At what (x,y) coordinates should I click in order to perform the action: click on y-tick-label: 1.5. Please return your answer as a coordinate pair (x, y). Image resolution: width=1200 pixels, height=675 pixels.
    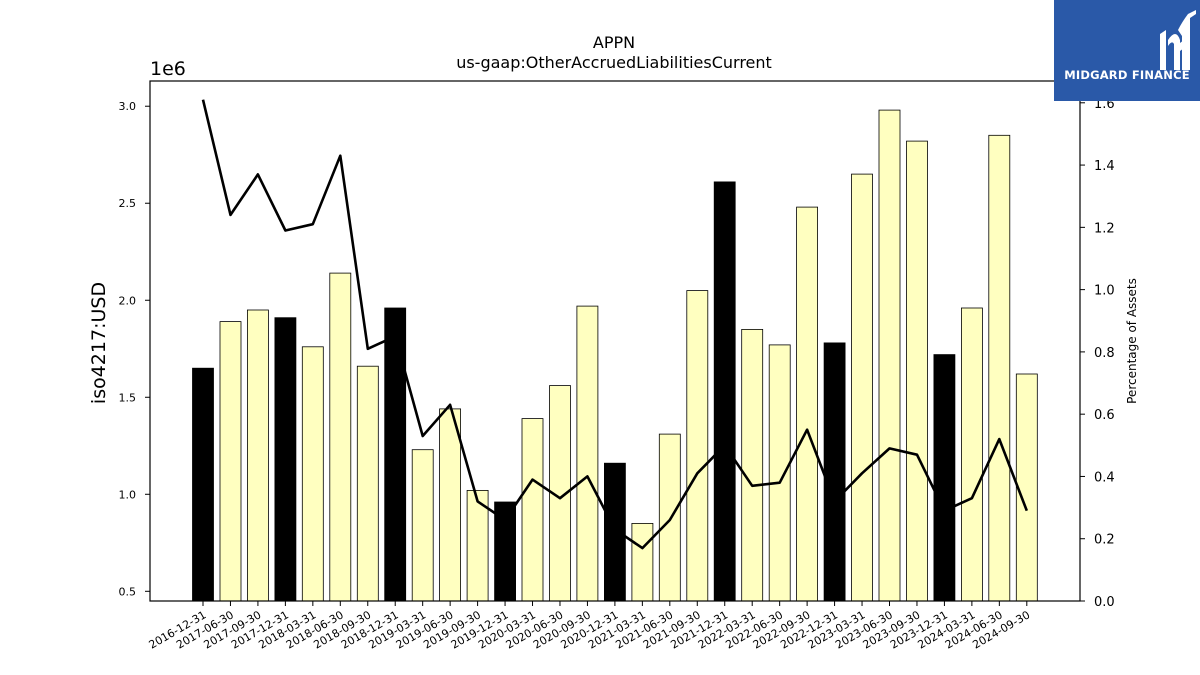
    Looking at the image, I should click on (128, 397).